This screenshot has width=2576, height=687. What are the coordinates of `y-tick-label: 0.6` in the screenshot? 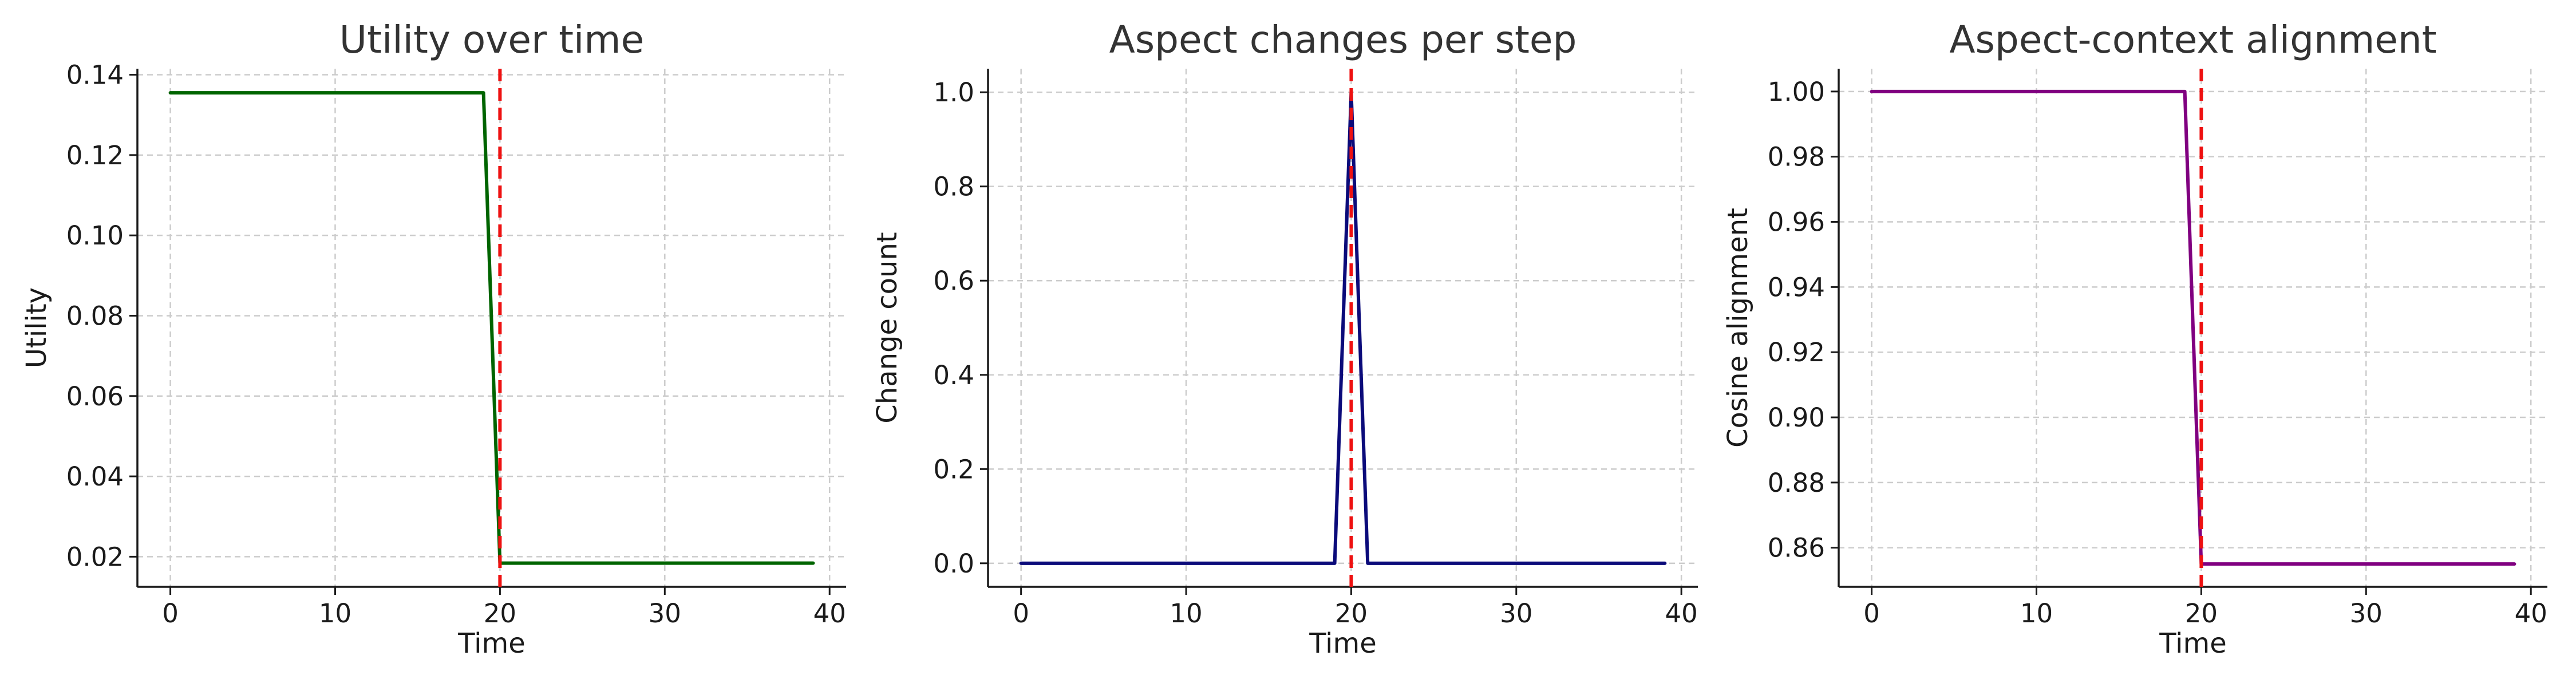 It's located at (953, 281).